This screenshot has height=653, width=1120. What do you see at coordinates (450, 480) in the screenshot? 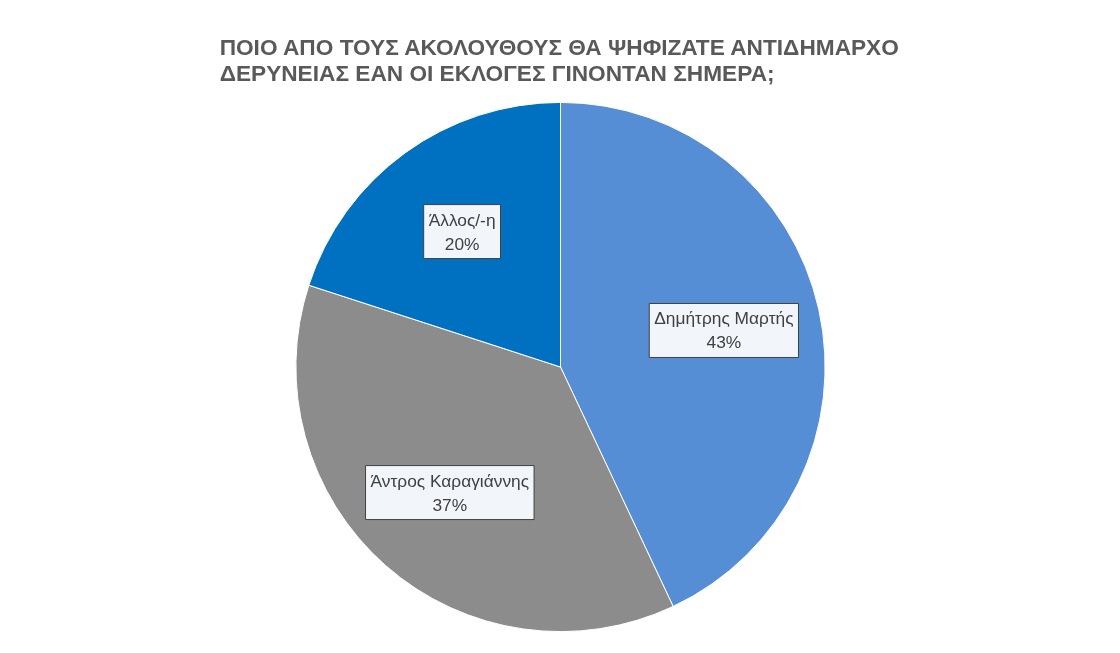
I see `slice-label: Άντρος Καραγιάννης` at bounding box center [450, 480].